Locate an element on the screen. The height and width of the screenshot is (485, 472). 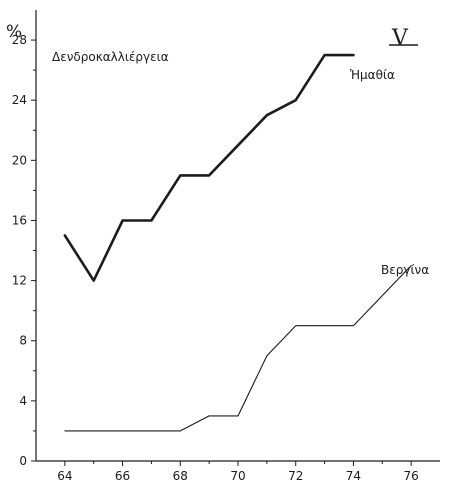
y-tick-label: 4 is located at coordinates (23, 401).